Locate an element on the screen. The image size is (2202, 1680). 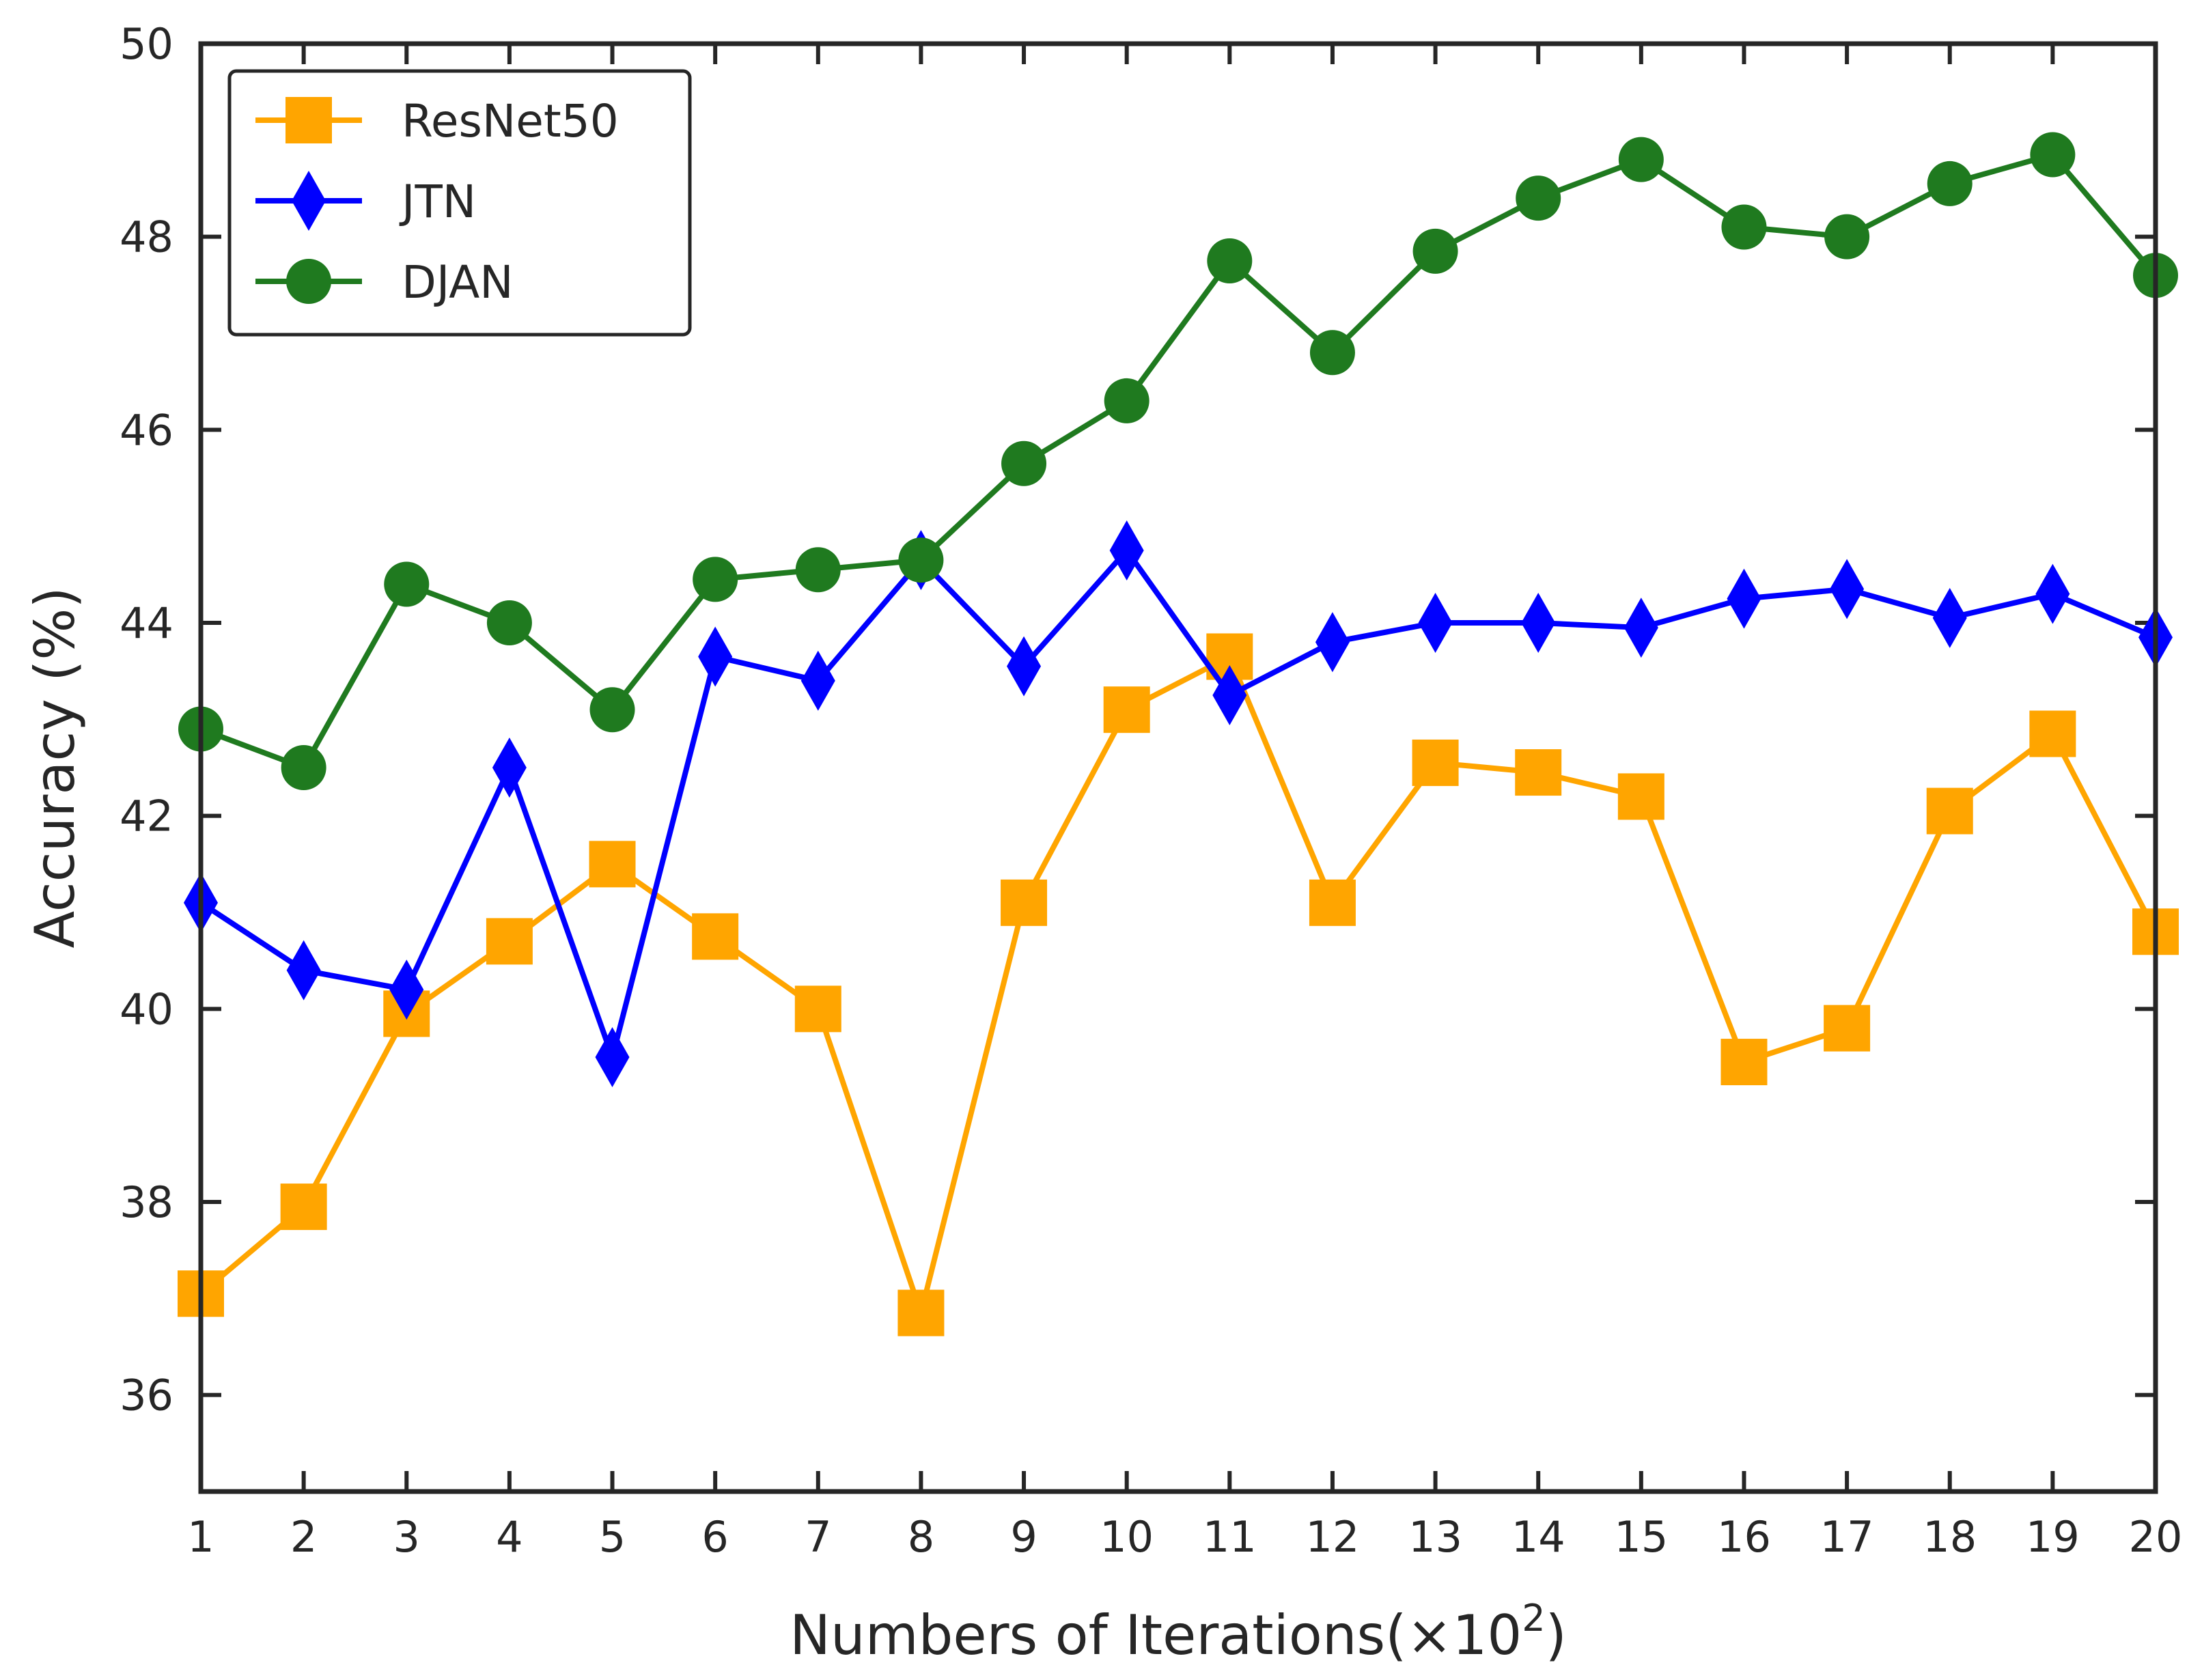
y-tick-label: 46 is located at coordinates (146, 430).